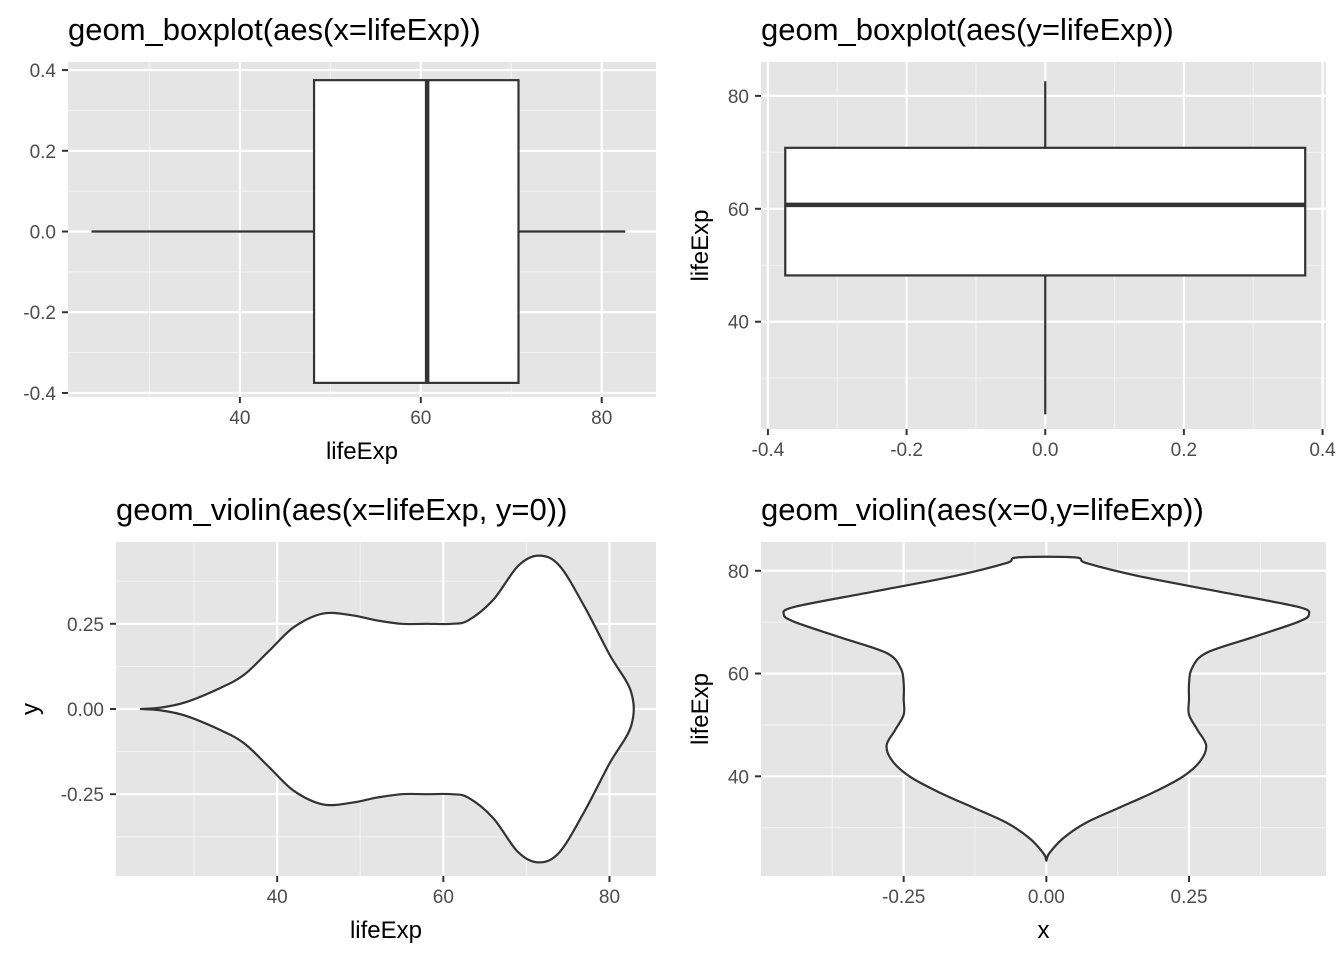 This screenshot has height=960, width=1344. I want to click on y-tick-label: 0.00, so click(85, 710).